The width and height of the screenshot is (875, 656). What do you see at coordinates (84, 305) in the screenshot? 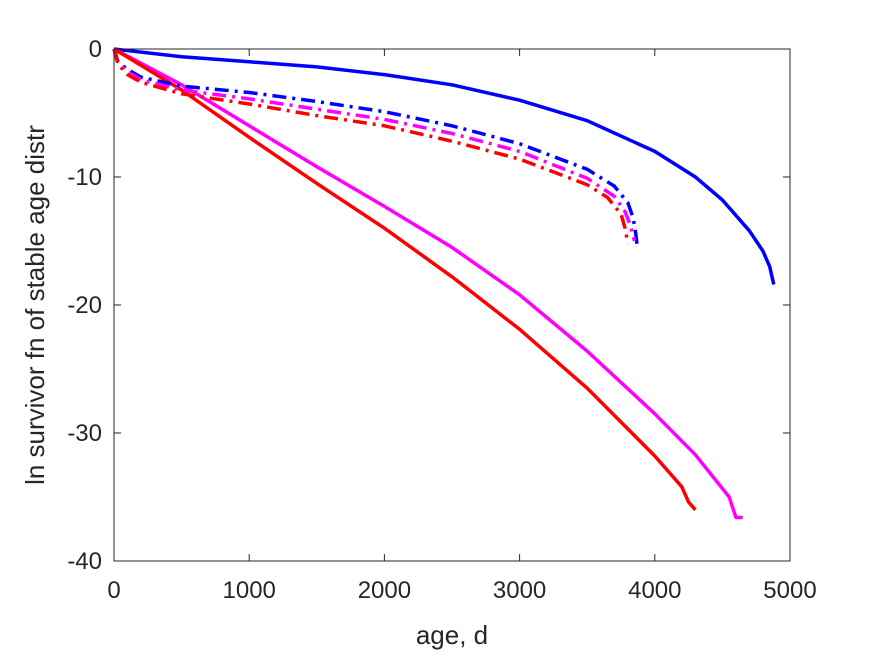
I see `y-tick-label: -20` at bounding box center [84, 305].